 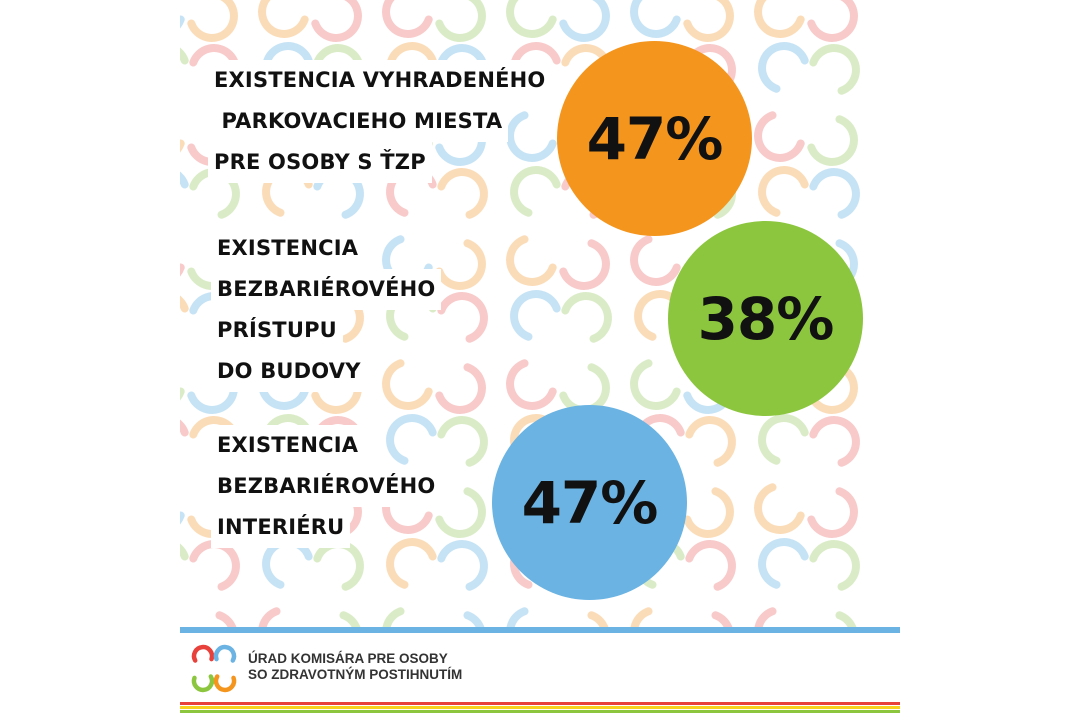 I want to click on footer-stripe-yellow, so click(x=540, y=707).